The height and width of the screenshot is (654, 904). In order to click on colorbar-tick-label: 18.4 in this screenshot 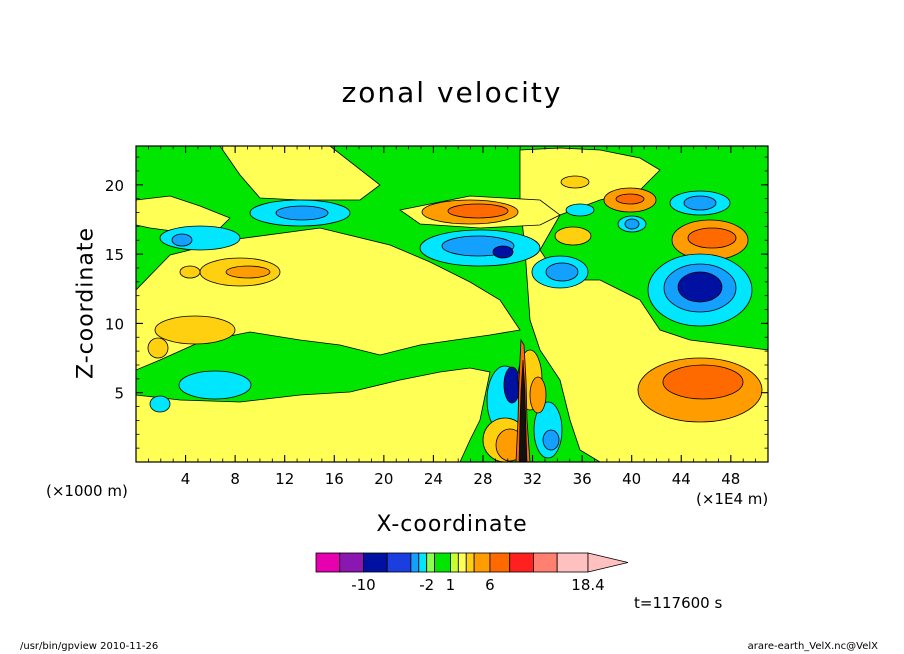, I will do `click(587, 585)`.